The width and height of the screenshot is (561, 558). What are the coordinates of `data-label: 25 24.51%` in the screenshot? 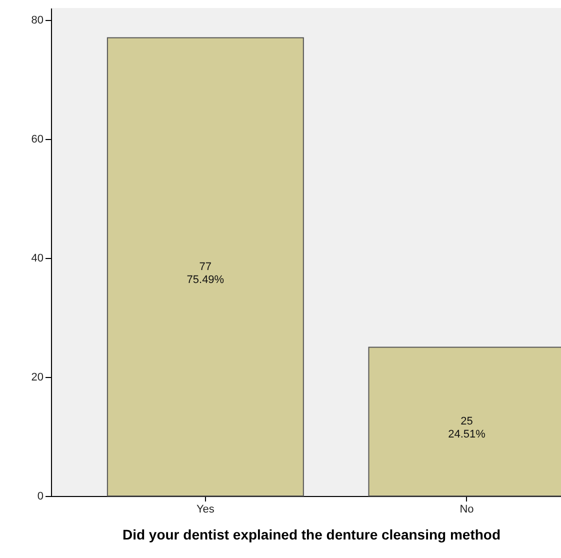 It's located at (467, 428).